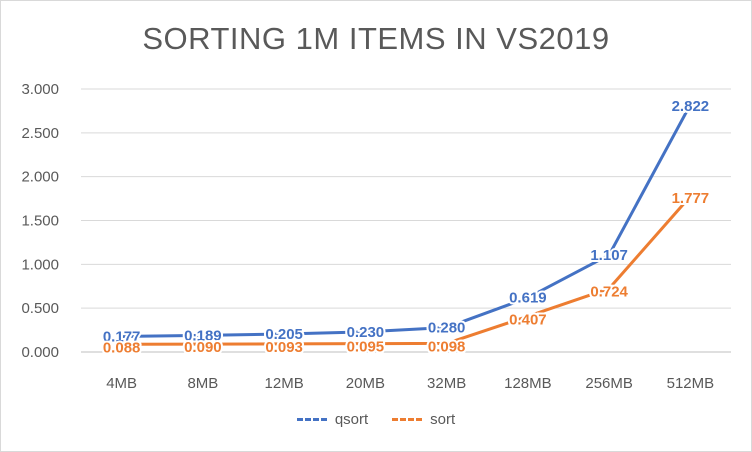 The height and width of the screenshot is (452, 752). What do you see at coordinates (40, 177) in the screenshot?
I see `y-tick-label: 2.000` at bounding box center [40, 177].